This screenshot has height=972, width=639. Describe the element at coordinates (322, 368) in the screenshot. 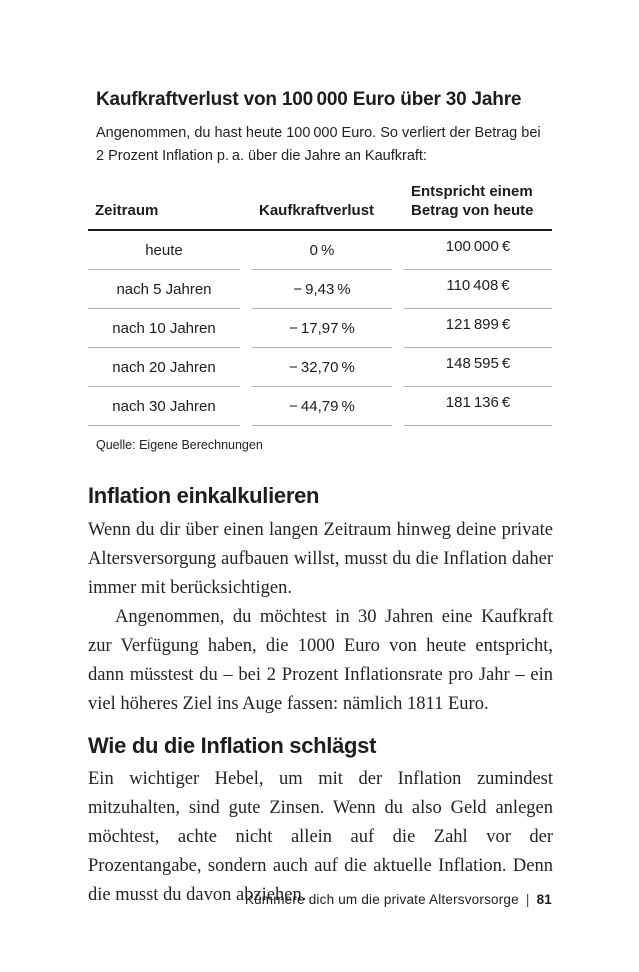

I see `cell-kaufkraftverlust: − 32,70 %` at that location.